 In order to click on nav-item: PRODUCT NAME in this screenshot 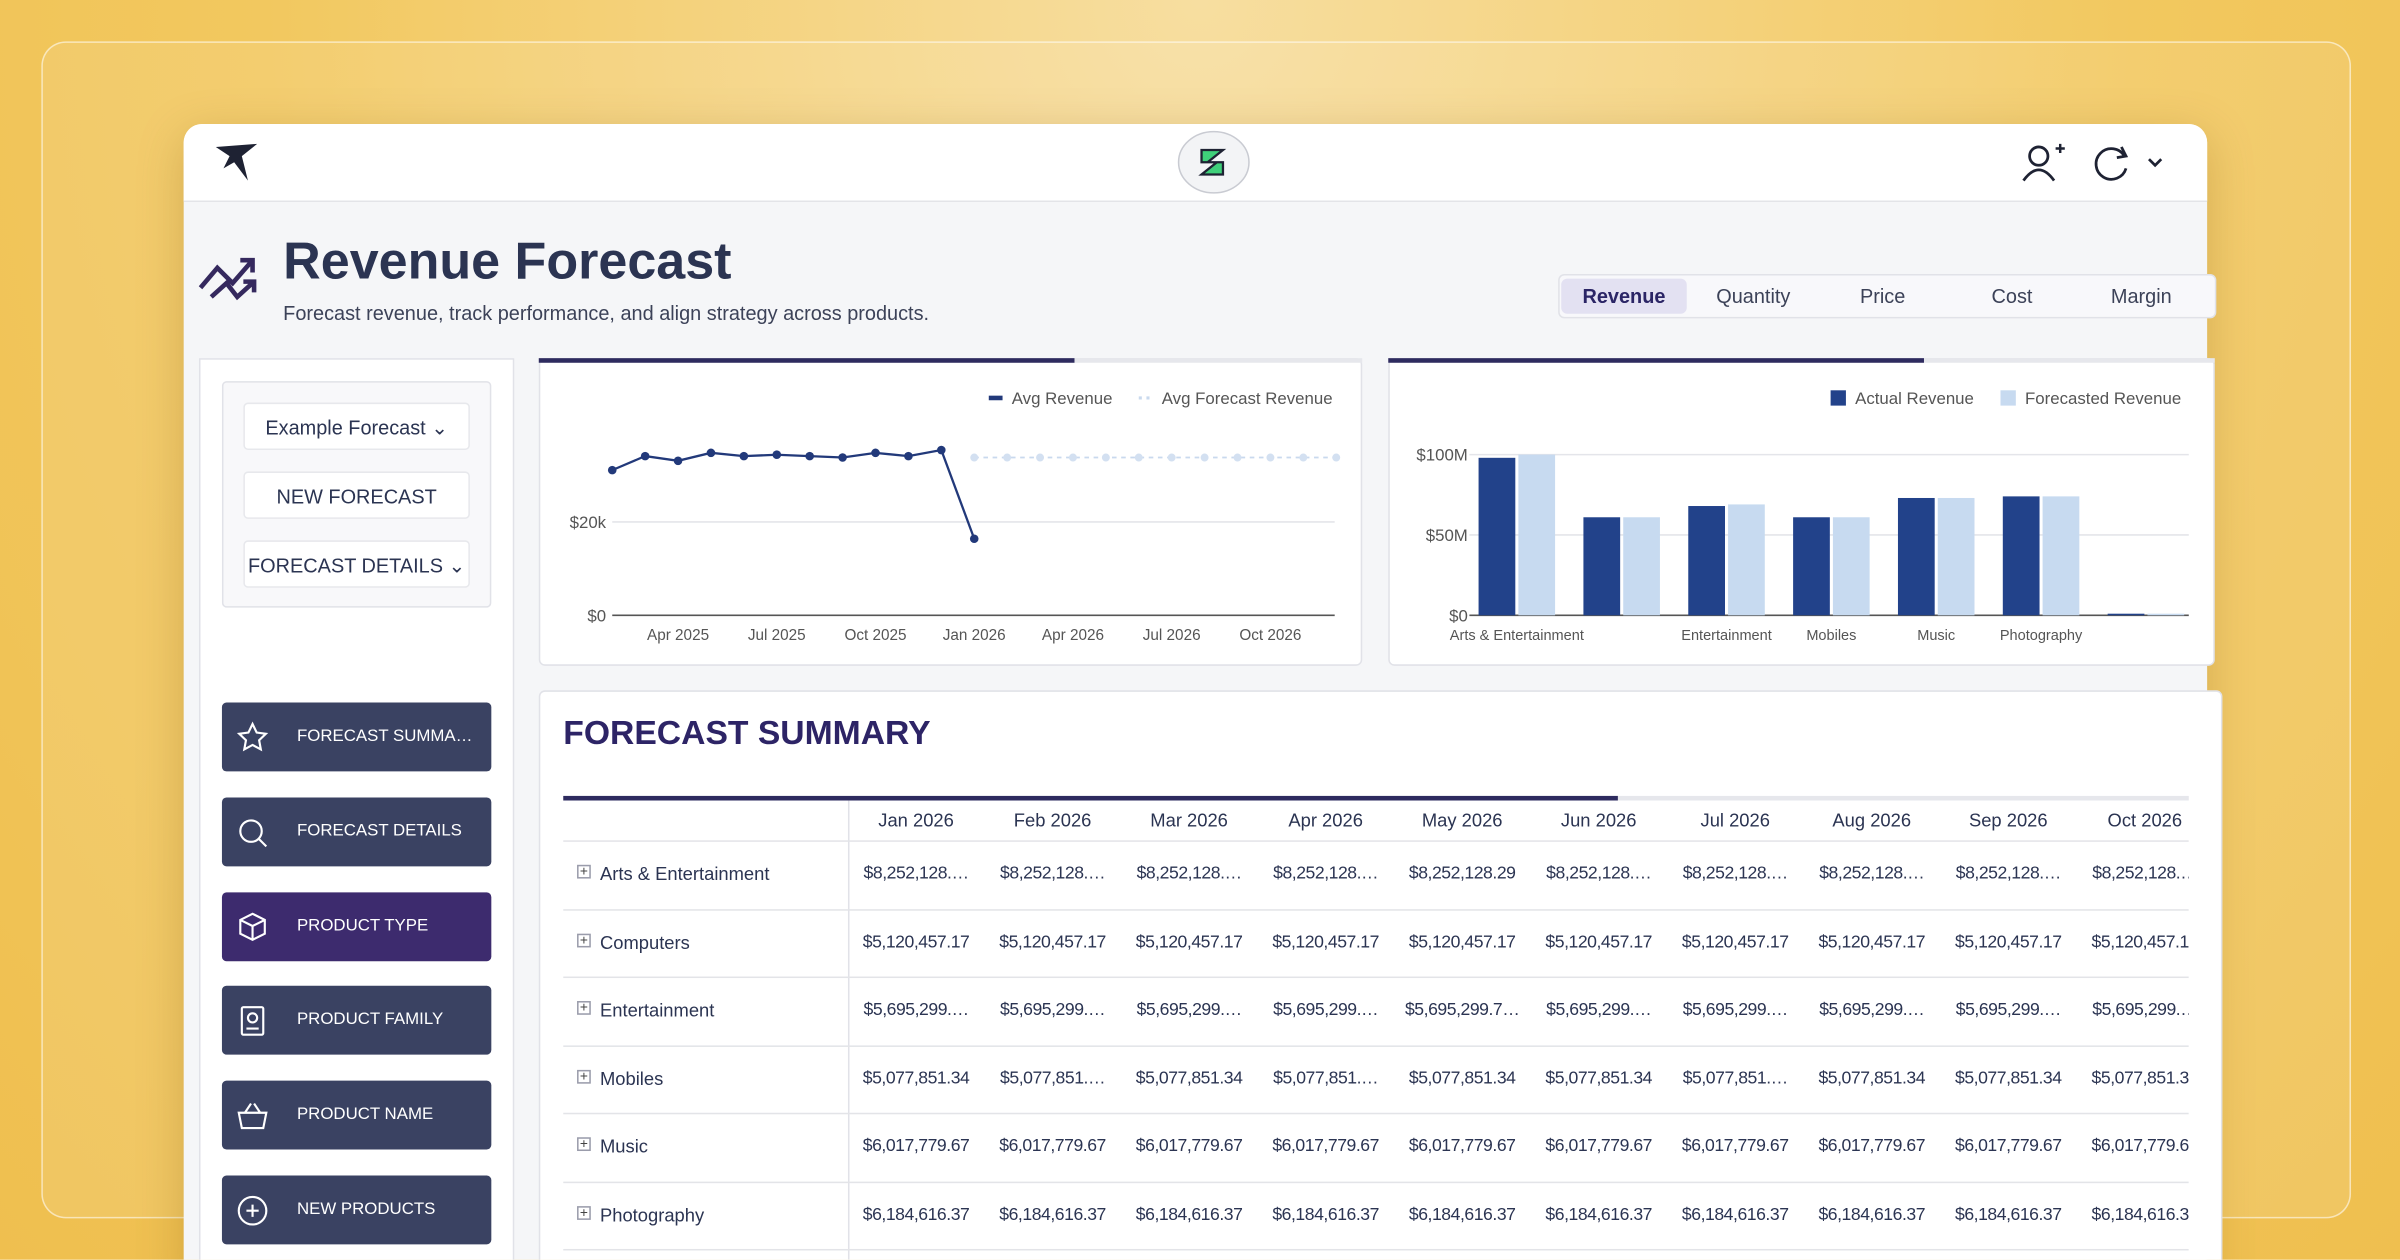, I will do `click(356, 1115)`.